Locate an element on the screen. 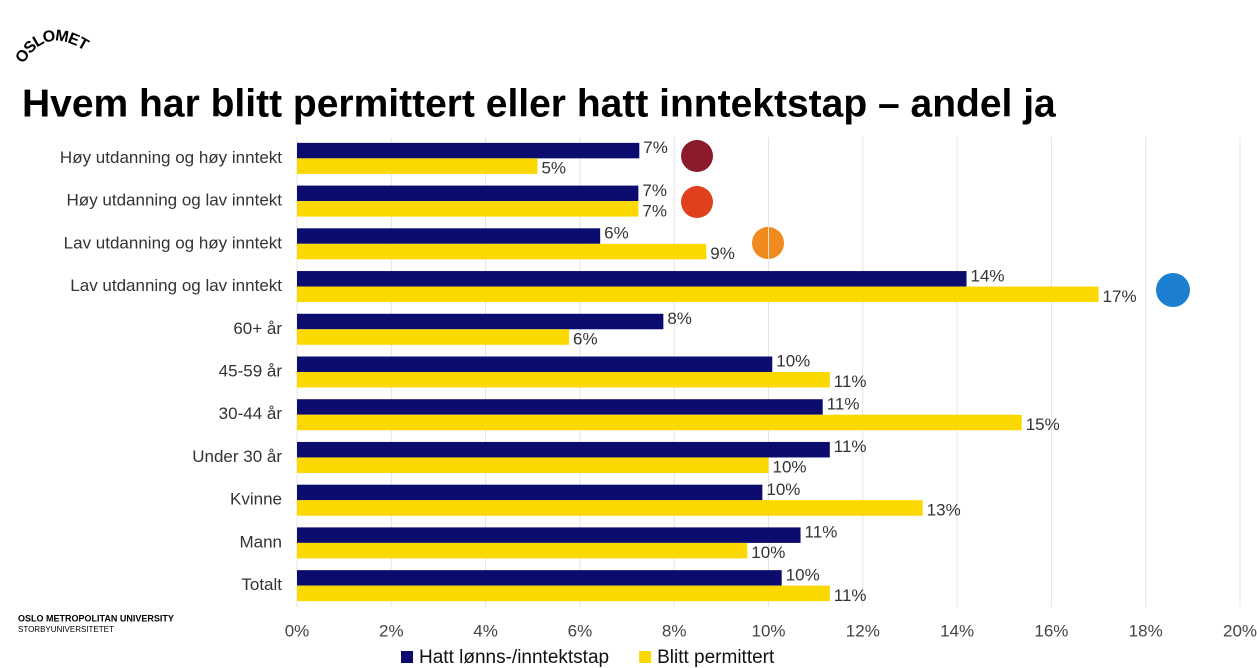 The image size is (1257, 668). footer-subtitle: STORBYUNIVERSITETET is located at coordinates (66, 629).